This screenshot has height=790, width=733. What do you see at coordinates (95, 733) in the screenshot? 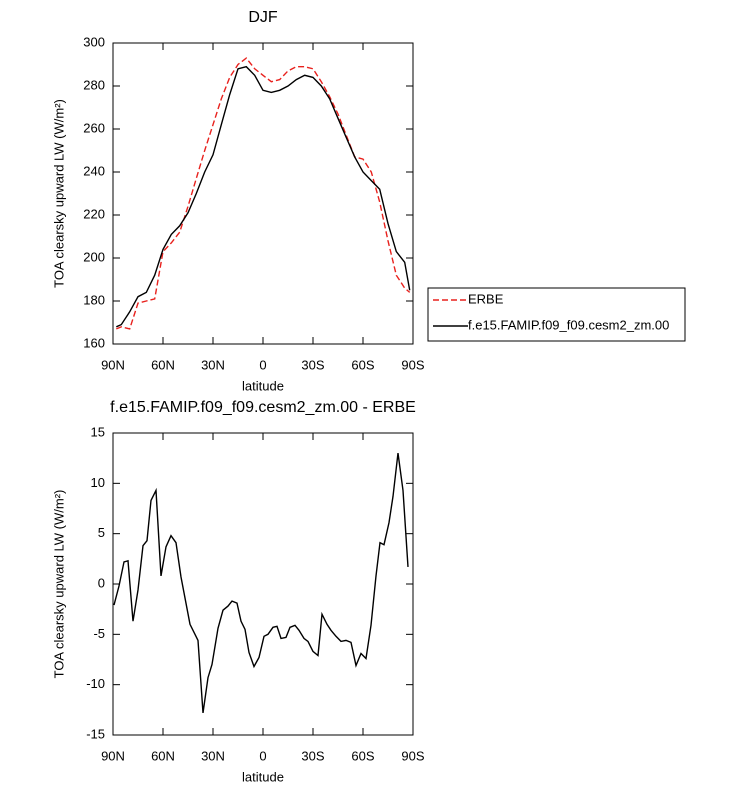
I see `y-tick-label: -15` at bounding box center [95, 733].